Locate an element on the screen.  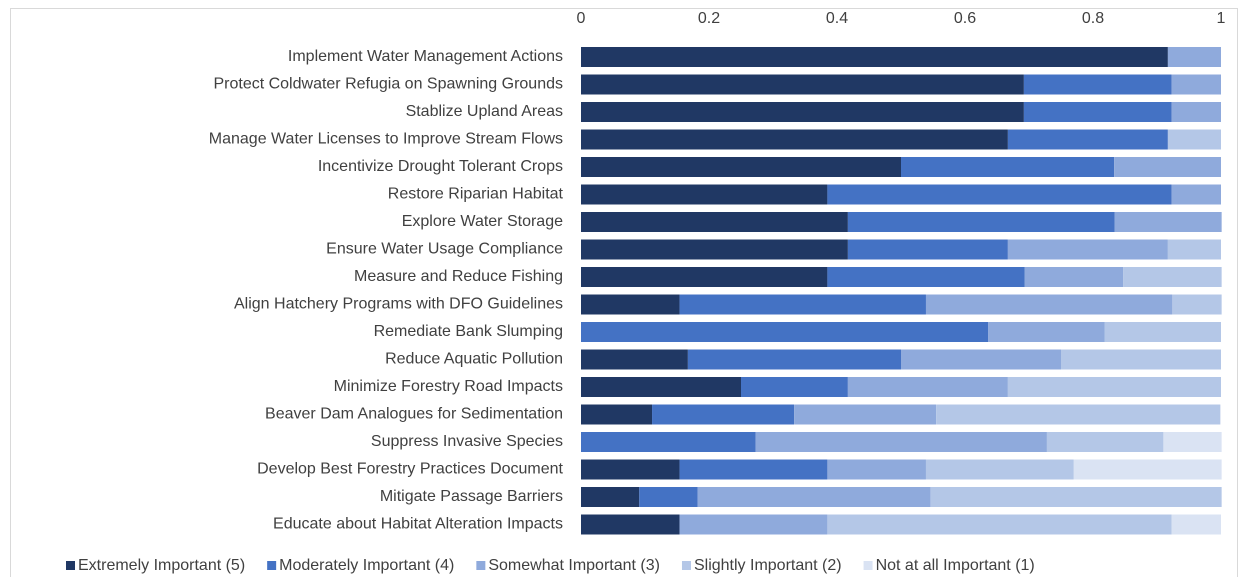
y-tick-label: Explore Water Storage is located at coordinates (482, 221).